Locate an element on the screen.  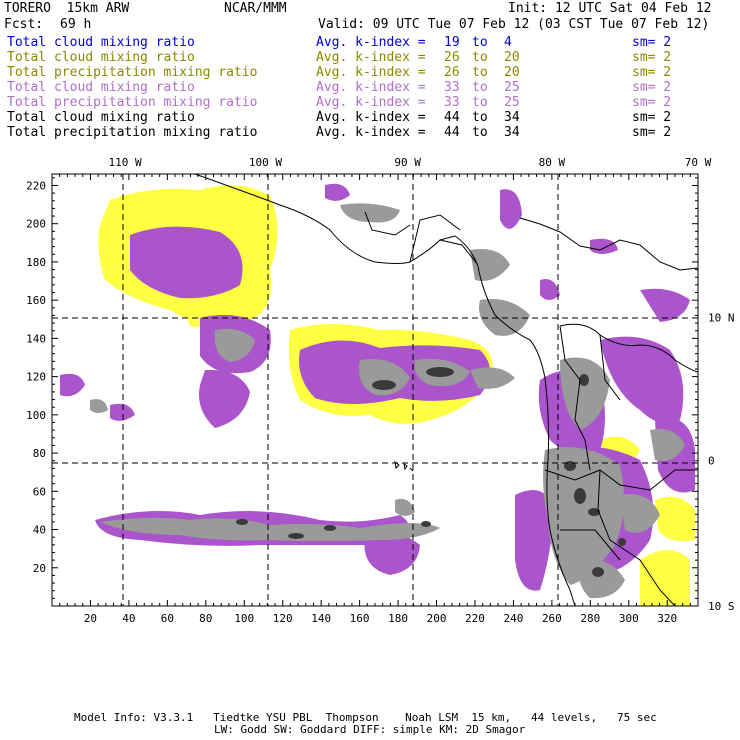
x-tick-label: 160 is located at coordinates (360, 618).